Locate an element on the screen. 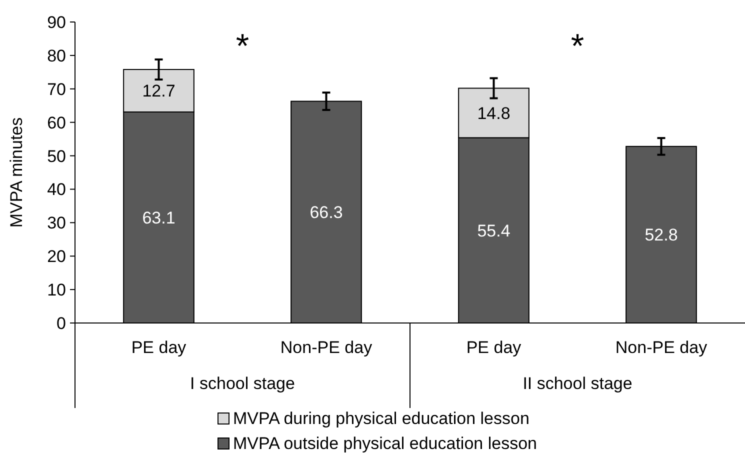 This screenshot has width=745, height=462. y-tick-label: 0 is located at coordinates (61, 323).